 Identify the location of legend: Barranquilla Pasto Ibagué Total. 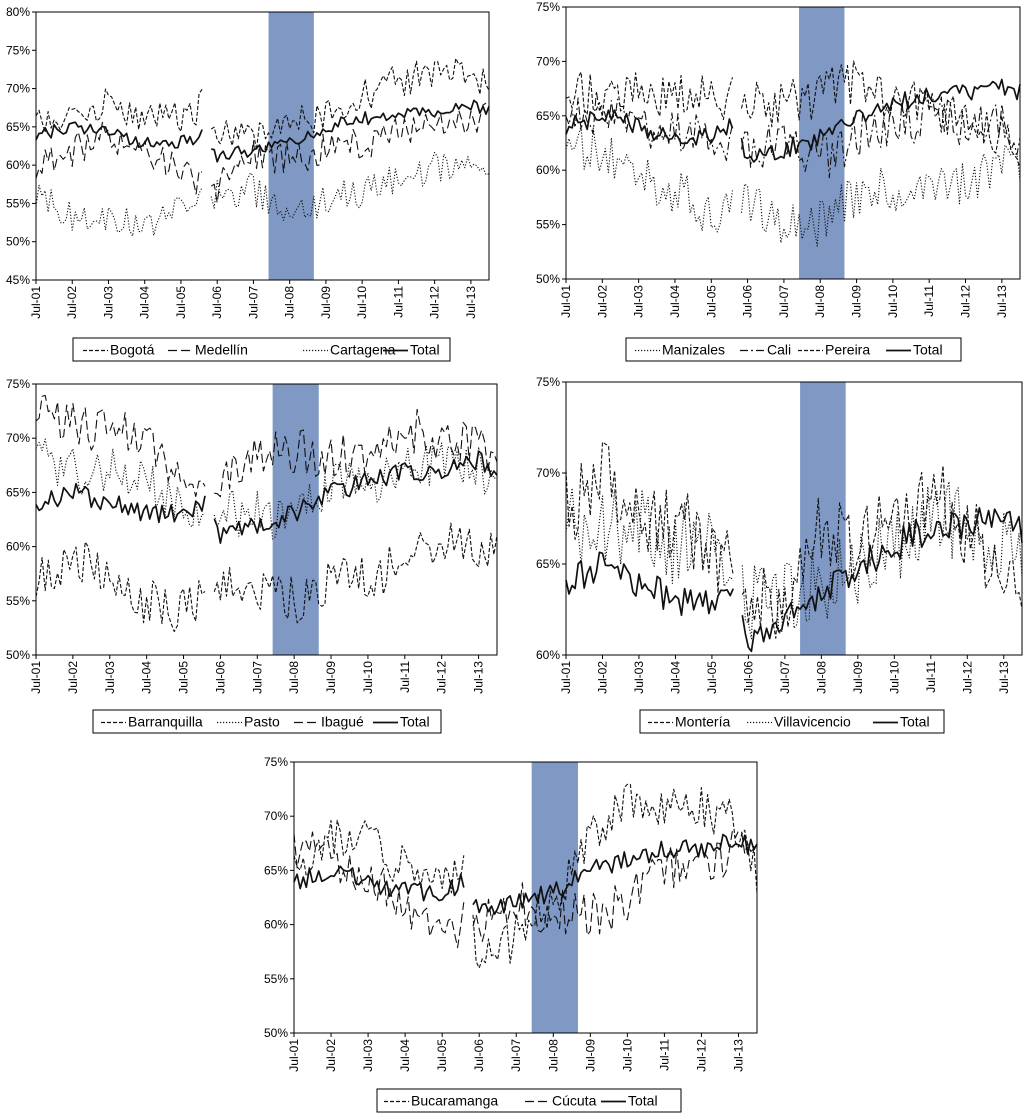
(267, 721).